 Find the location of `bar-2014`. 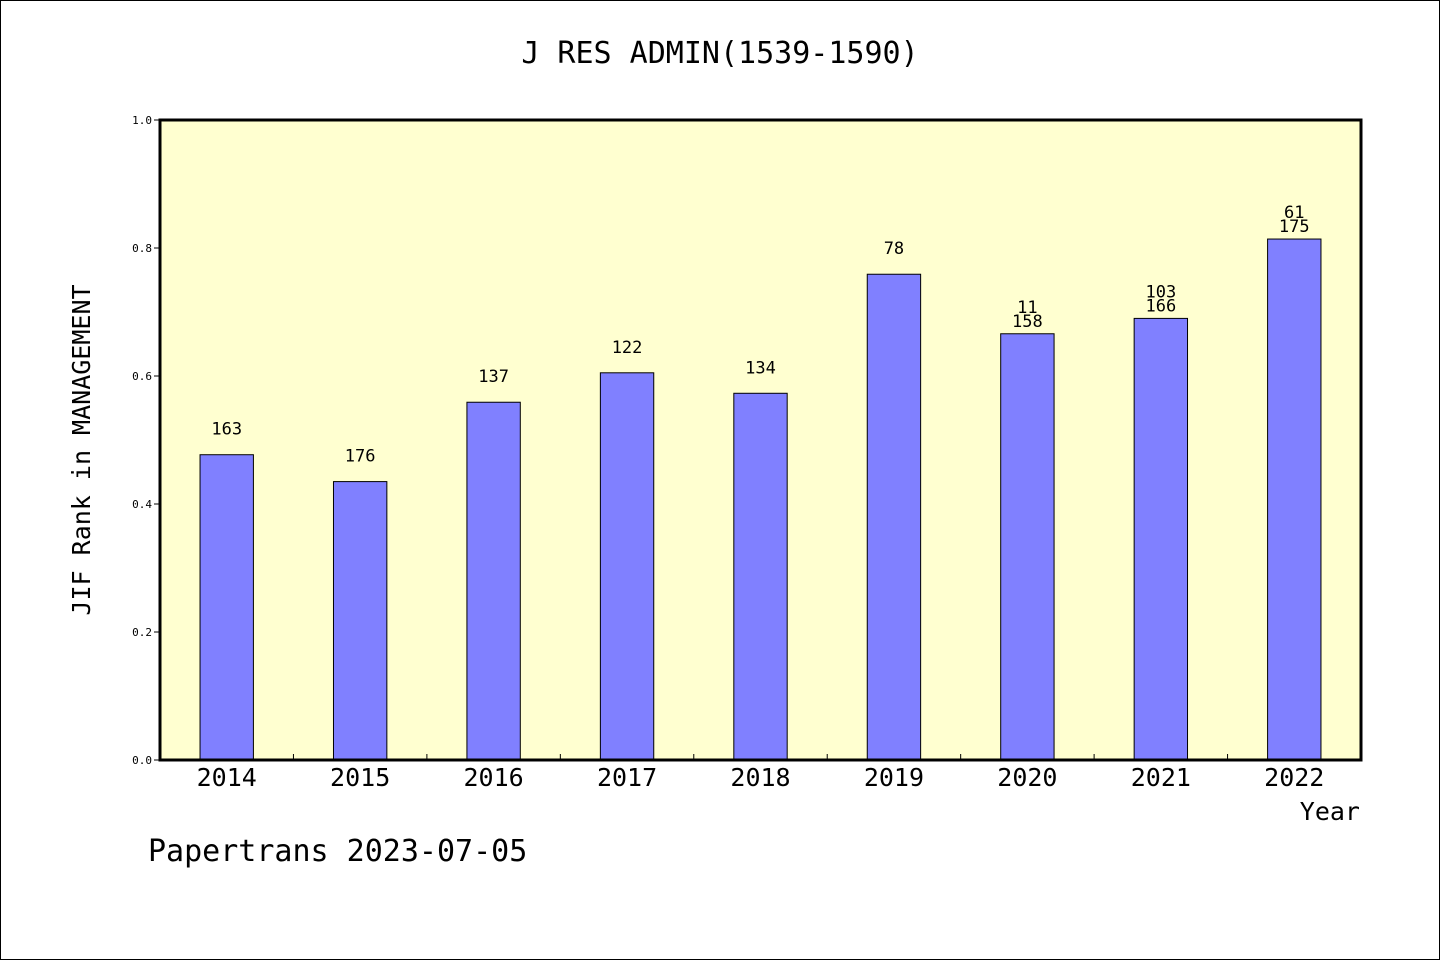

bar-2014 is located at coordinates (226, 607).